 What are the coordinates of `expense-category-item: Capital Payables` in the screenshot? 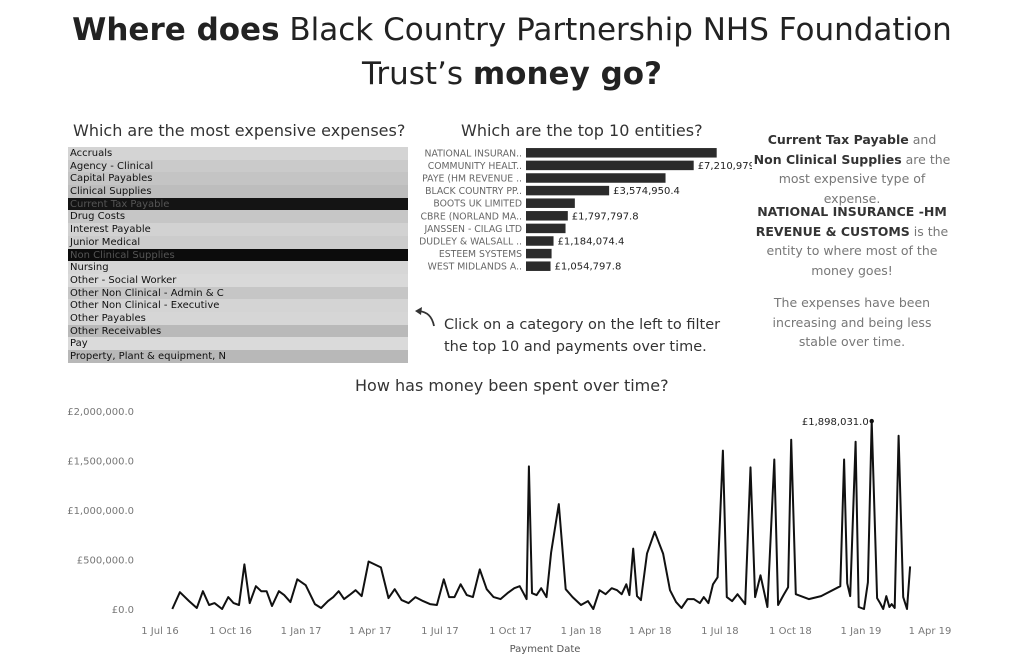 It's located at (238, 179).